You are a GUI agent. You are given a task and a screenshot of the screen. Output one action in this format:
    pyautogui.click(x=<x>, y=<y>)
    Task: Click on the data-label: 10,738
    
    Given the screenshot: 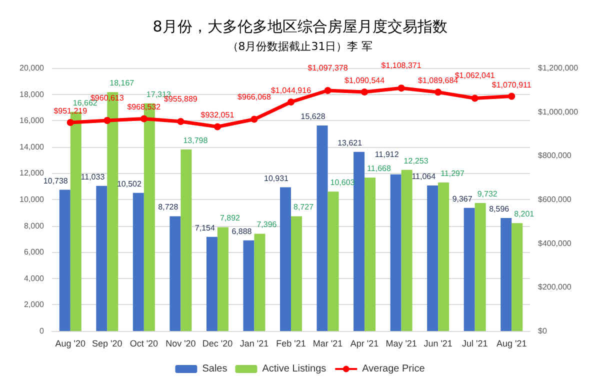 What is the action you would take?
    pyautogui.click(x=55, y=181)
    